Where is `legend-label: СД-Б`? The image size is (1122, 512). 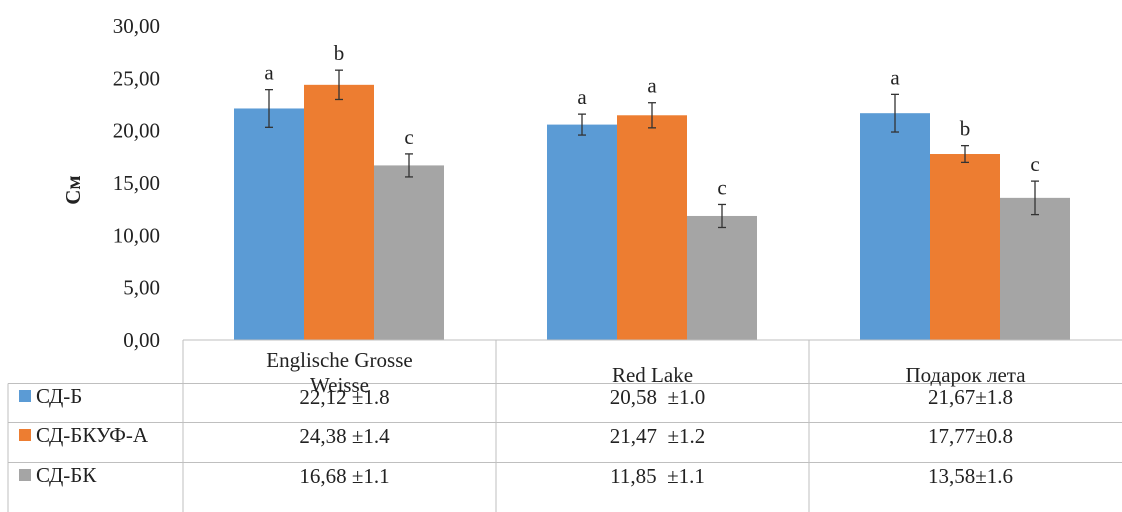
legend-label: СД-Б is located at coordinates (59, 396).